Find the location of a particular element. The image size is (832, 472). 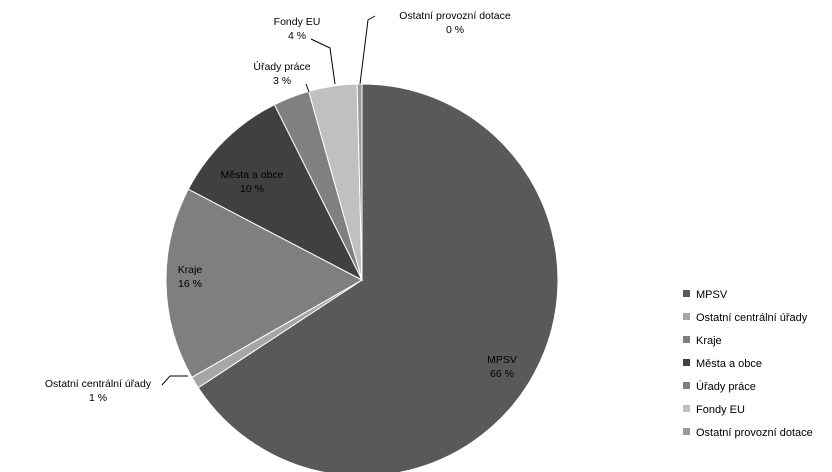

legend-label-mesta-a-obce: Města a obce is located at coordinates (729, 364).